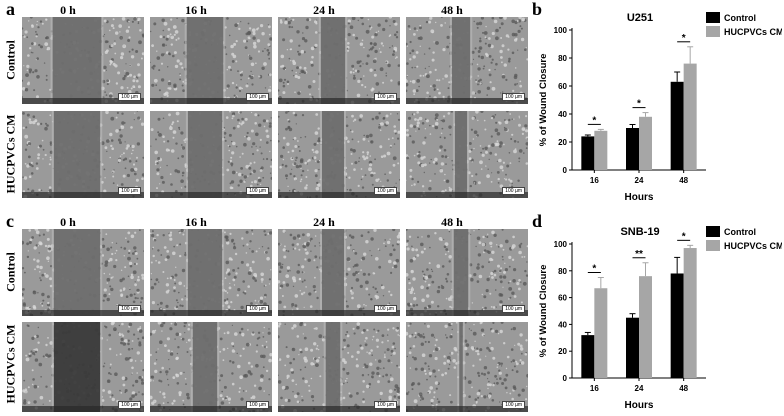  What do you see at coordinates (83, 60) in the screenshot?
I see `micrograph-a-control-0: 100 µm` at bounding box center [83, 60].